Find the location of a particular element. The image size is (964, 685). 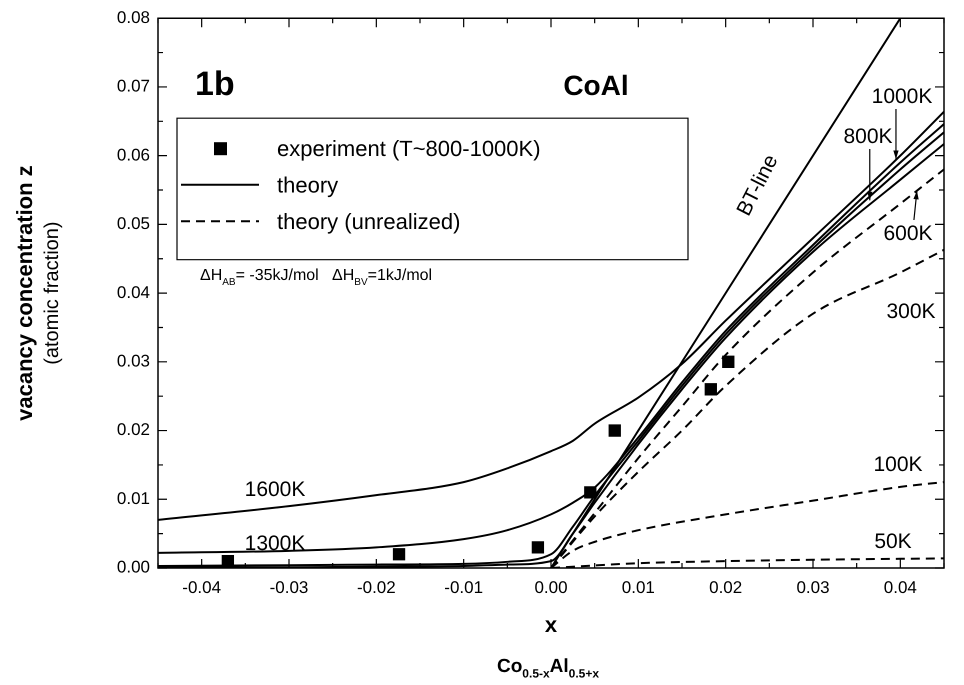

y-tick-label: 0.05 is located at coordinates (133, 224).